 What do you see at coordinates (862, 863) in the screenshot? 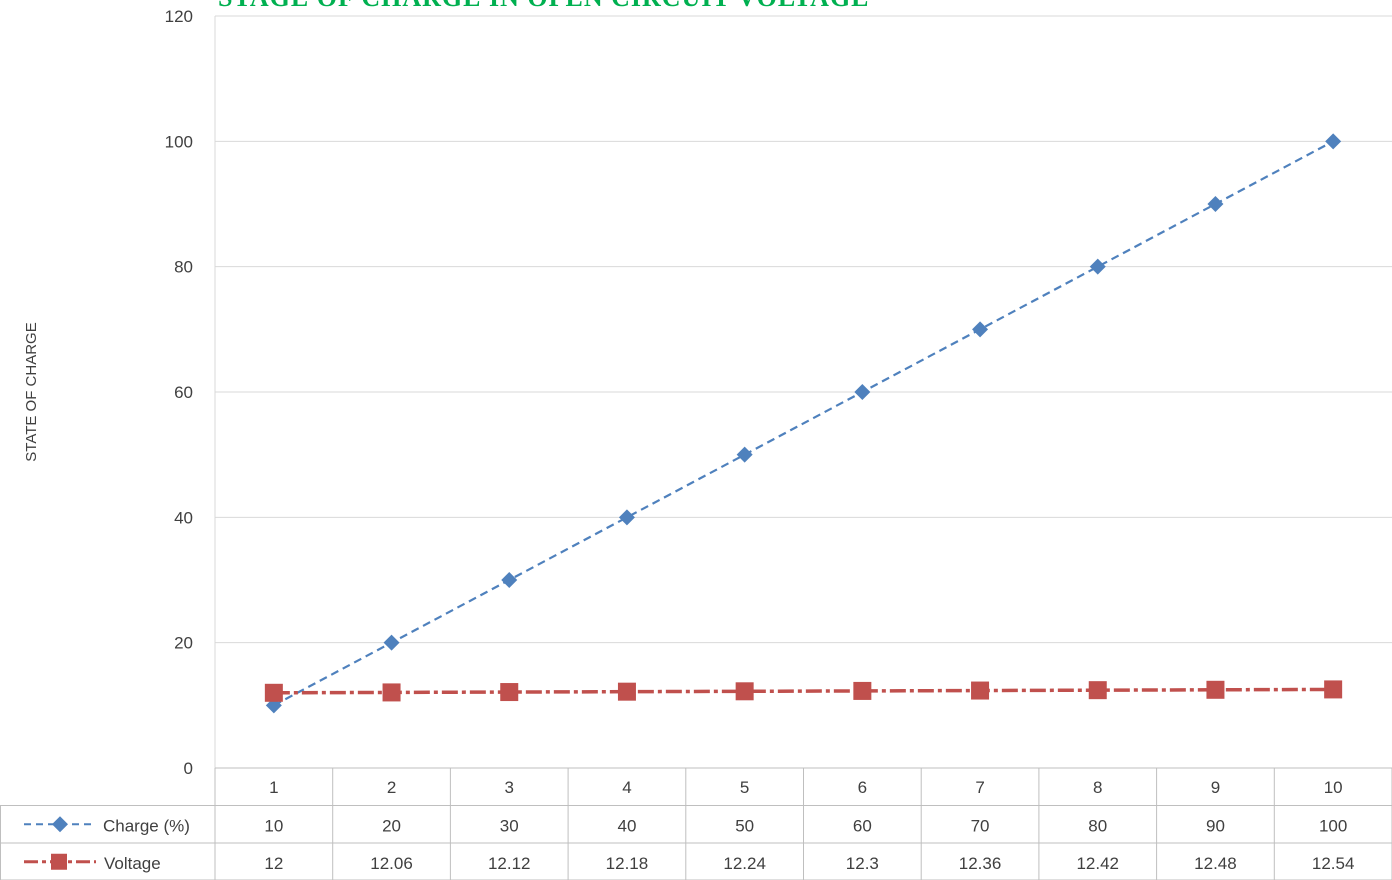
I see `table-value: 12.3` at bounding box center [862, 863].